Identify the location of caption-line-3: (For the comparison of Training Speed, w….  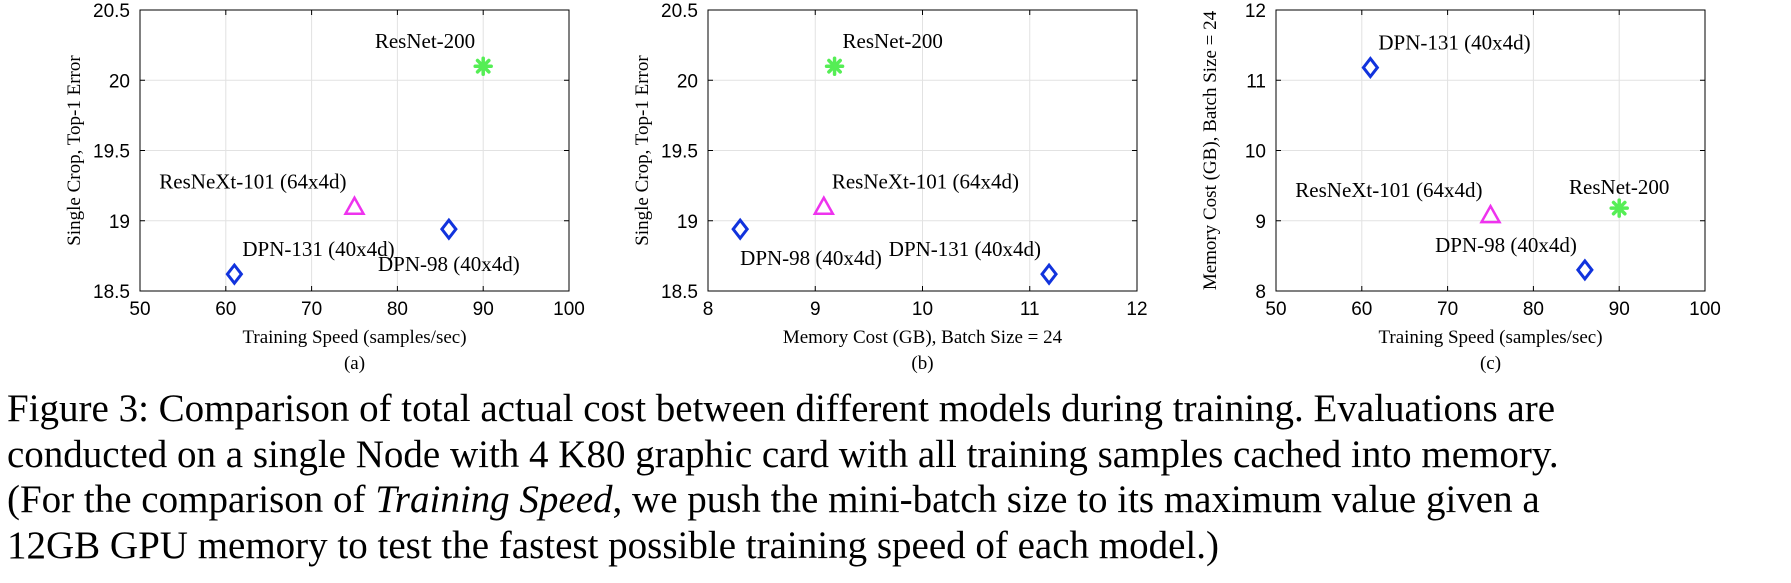
(899, 500).